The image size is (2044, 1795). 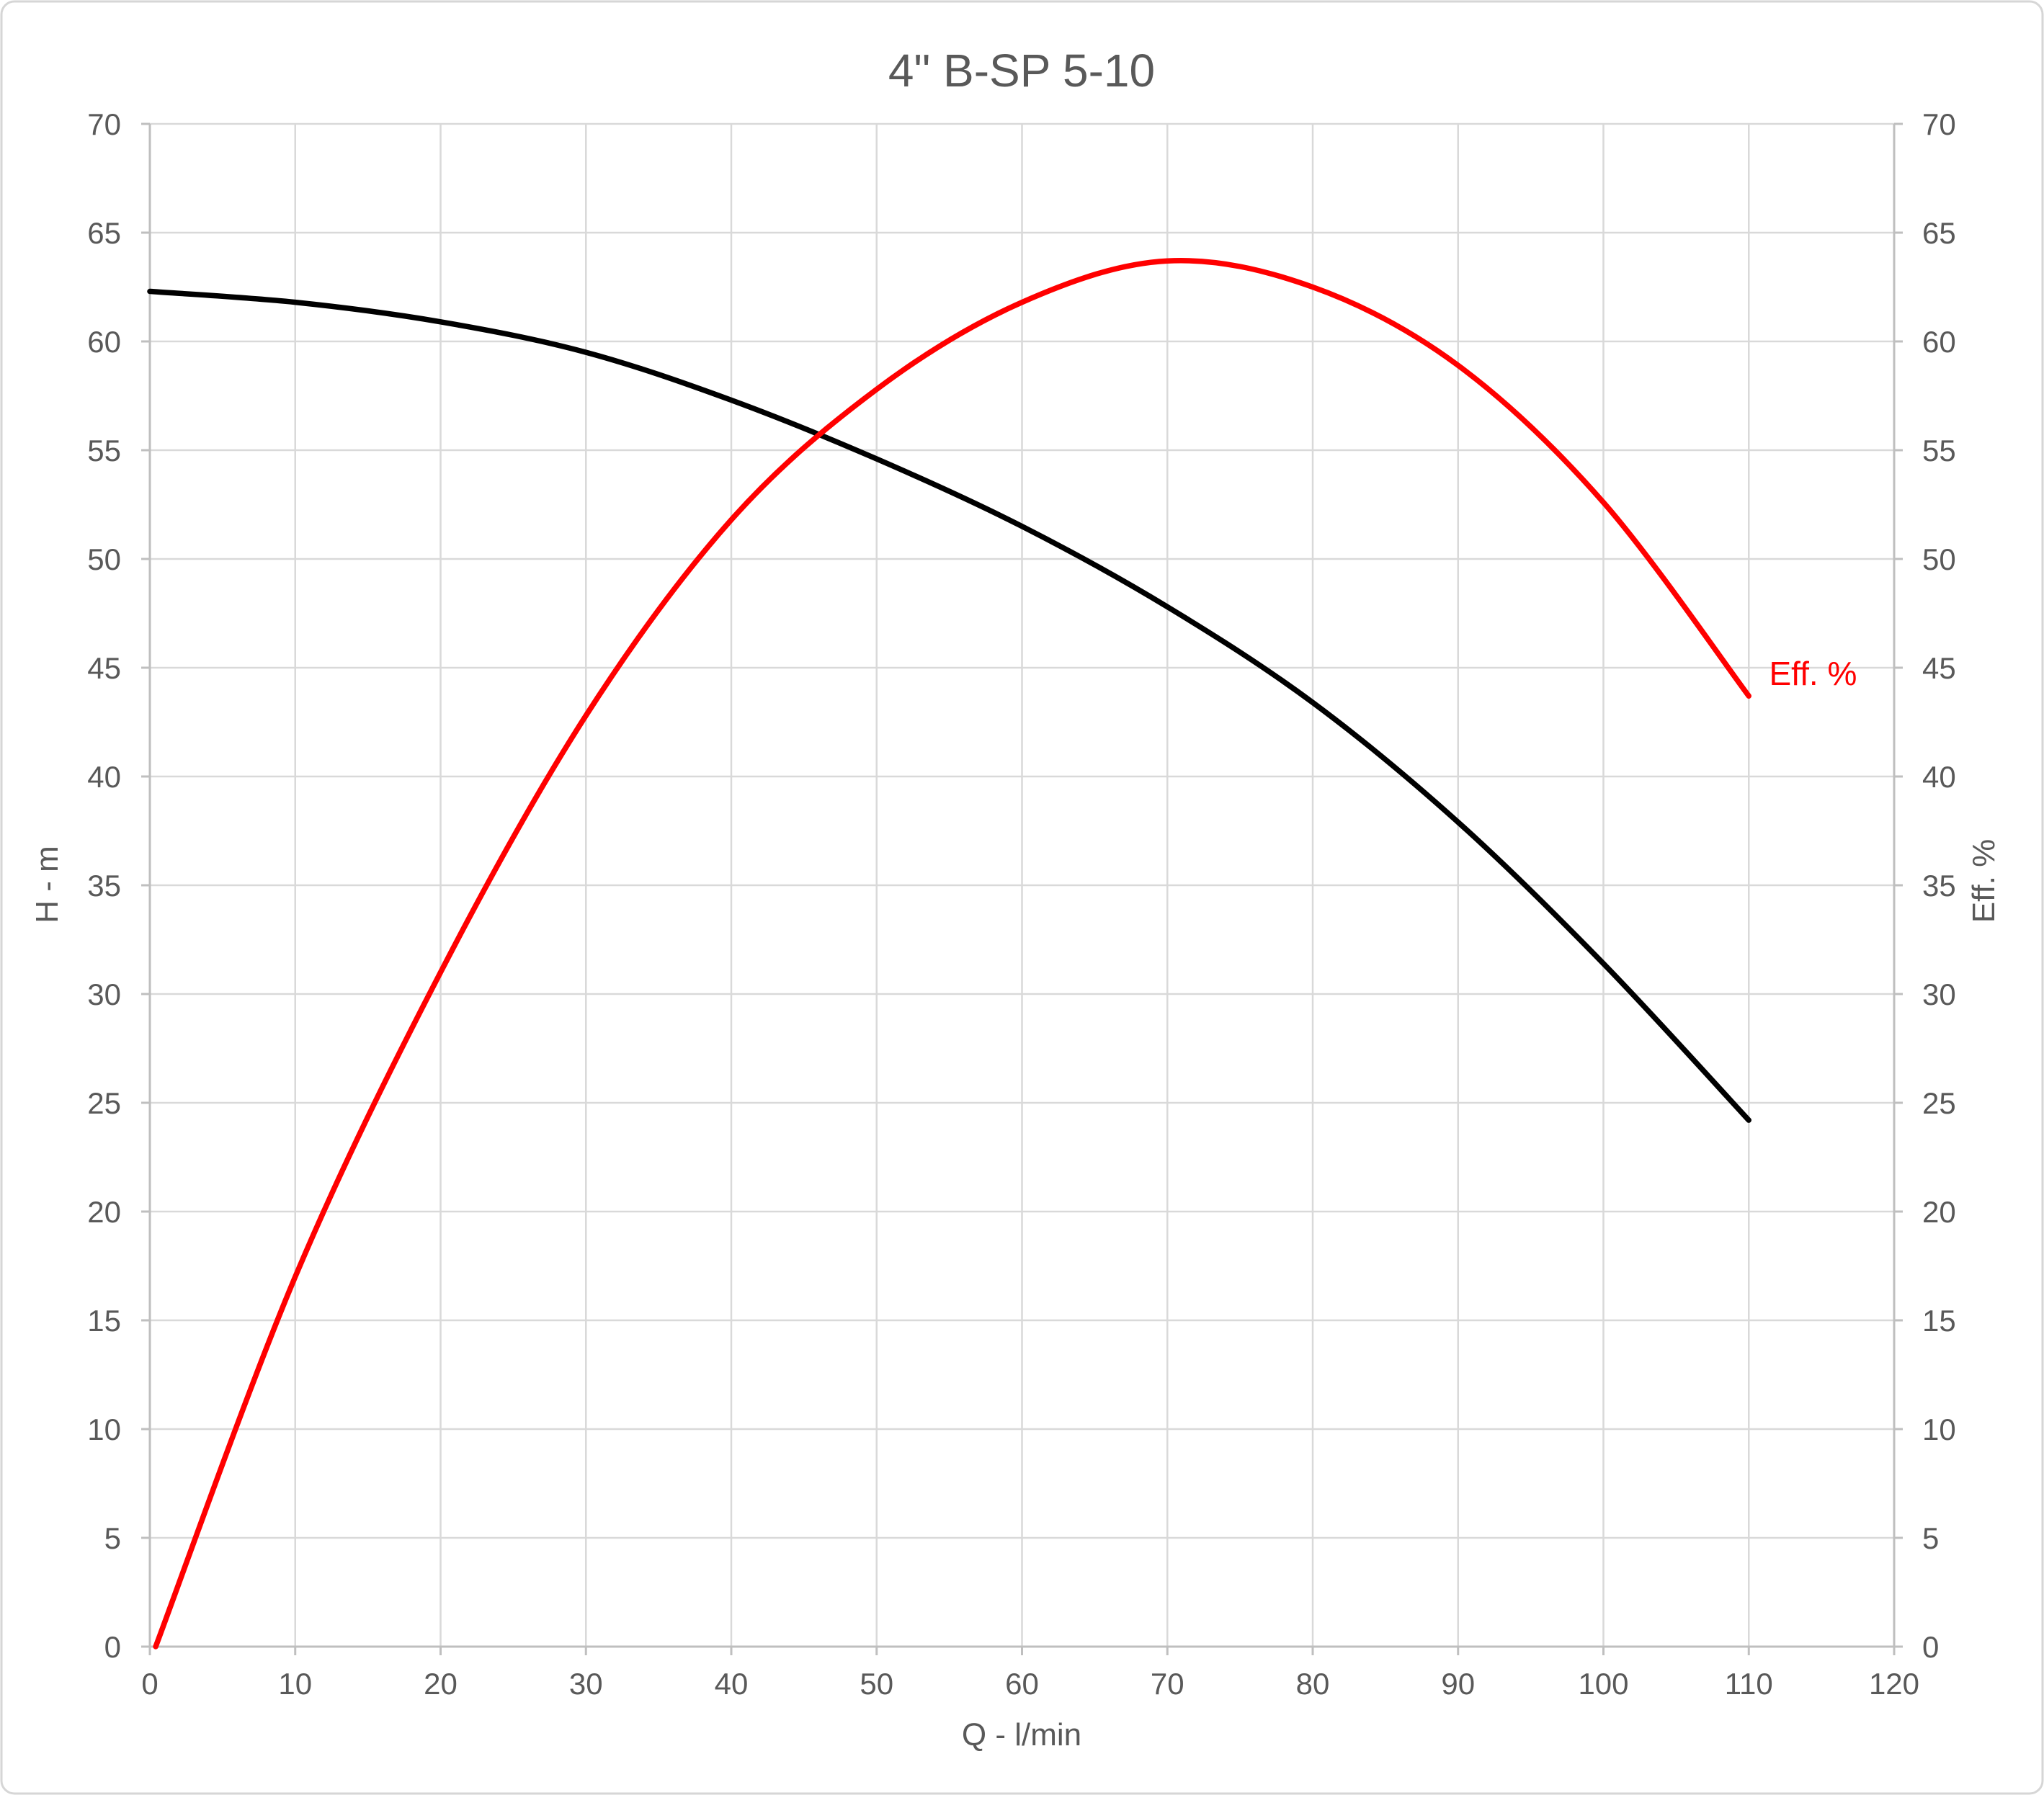 What do you see at coordinates (104, 668) in the screenshot?
I see `left-tick-label: 45` at bounding box center [104, 668].